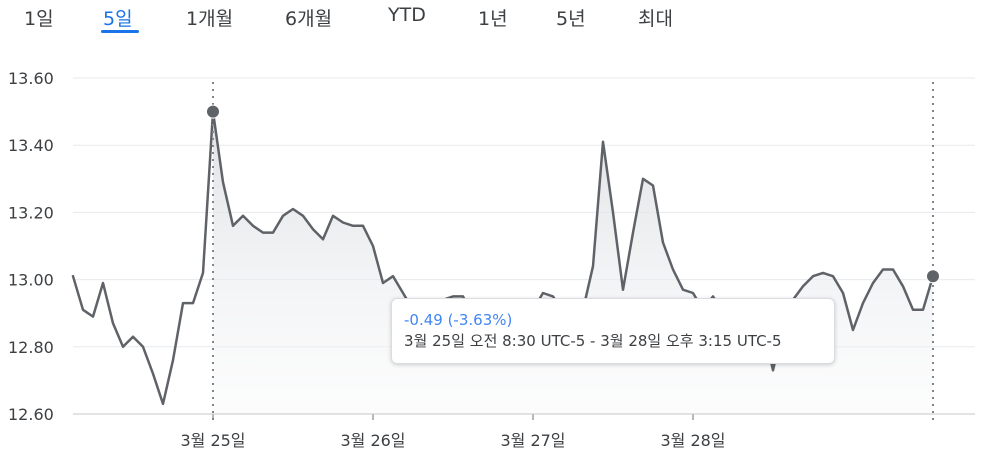 The height and width of the screenshot is (455, 997). I want to click on y-tick-label: 13.20, so click(31, 212).